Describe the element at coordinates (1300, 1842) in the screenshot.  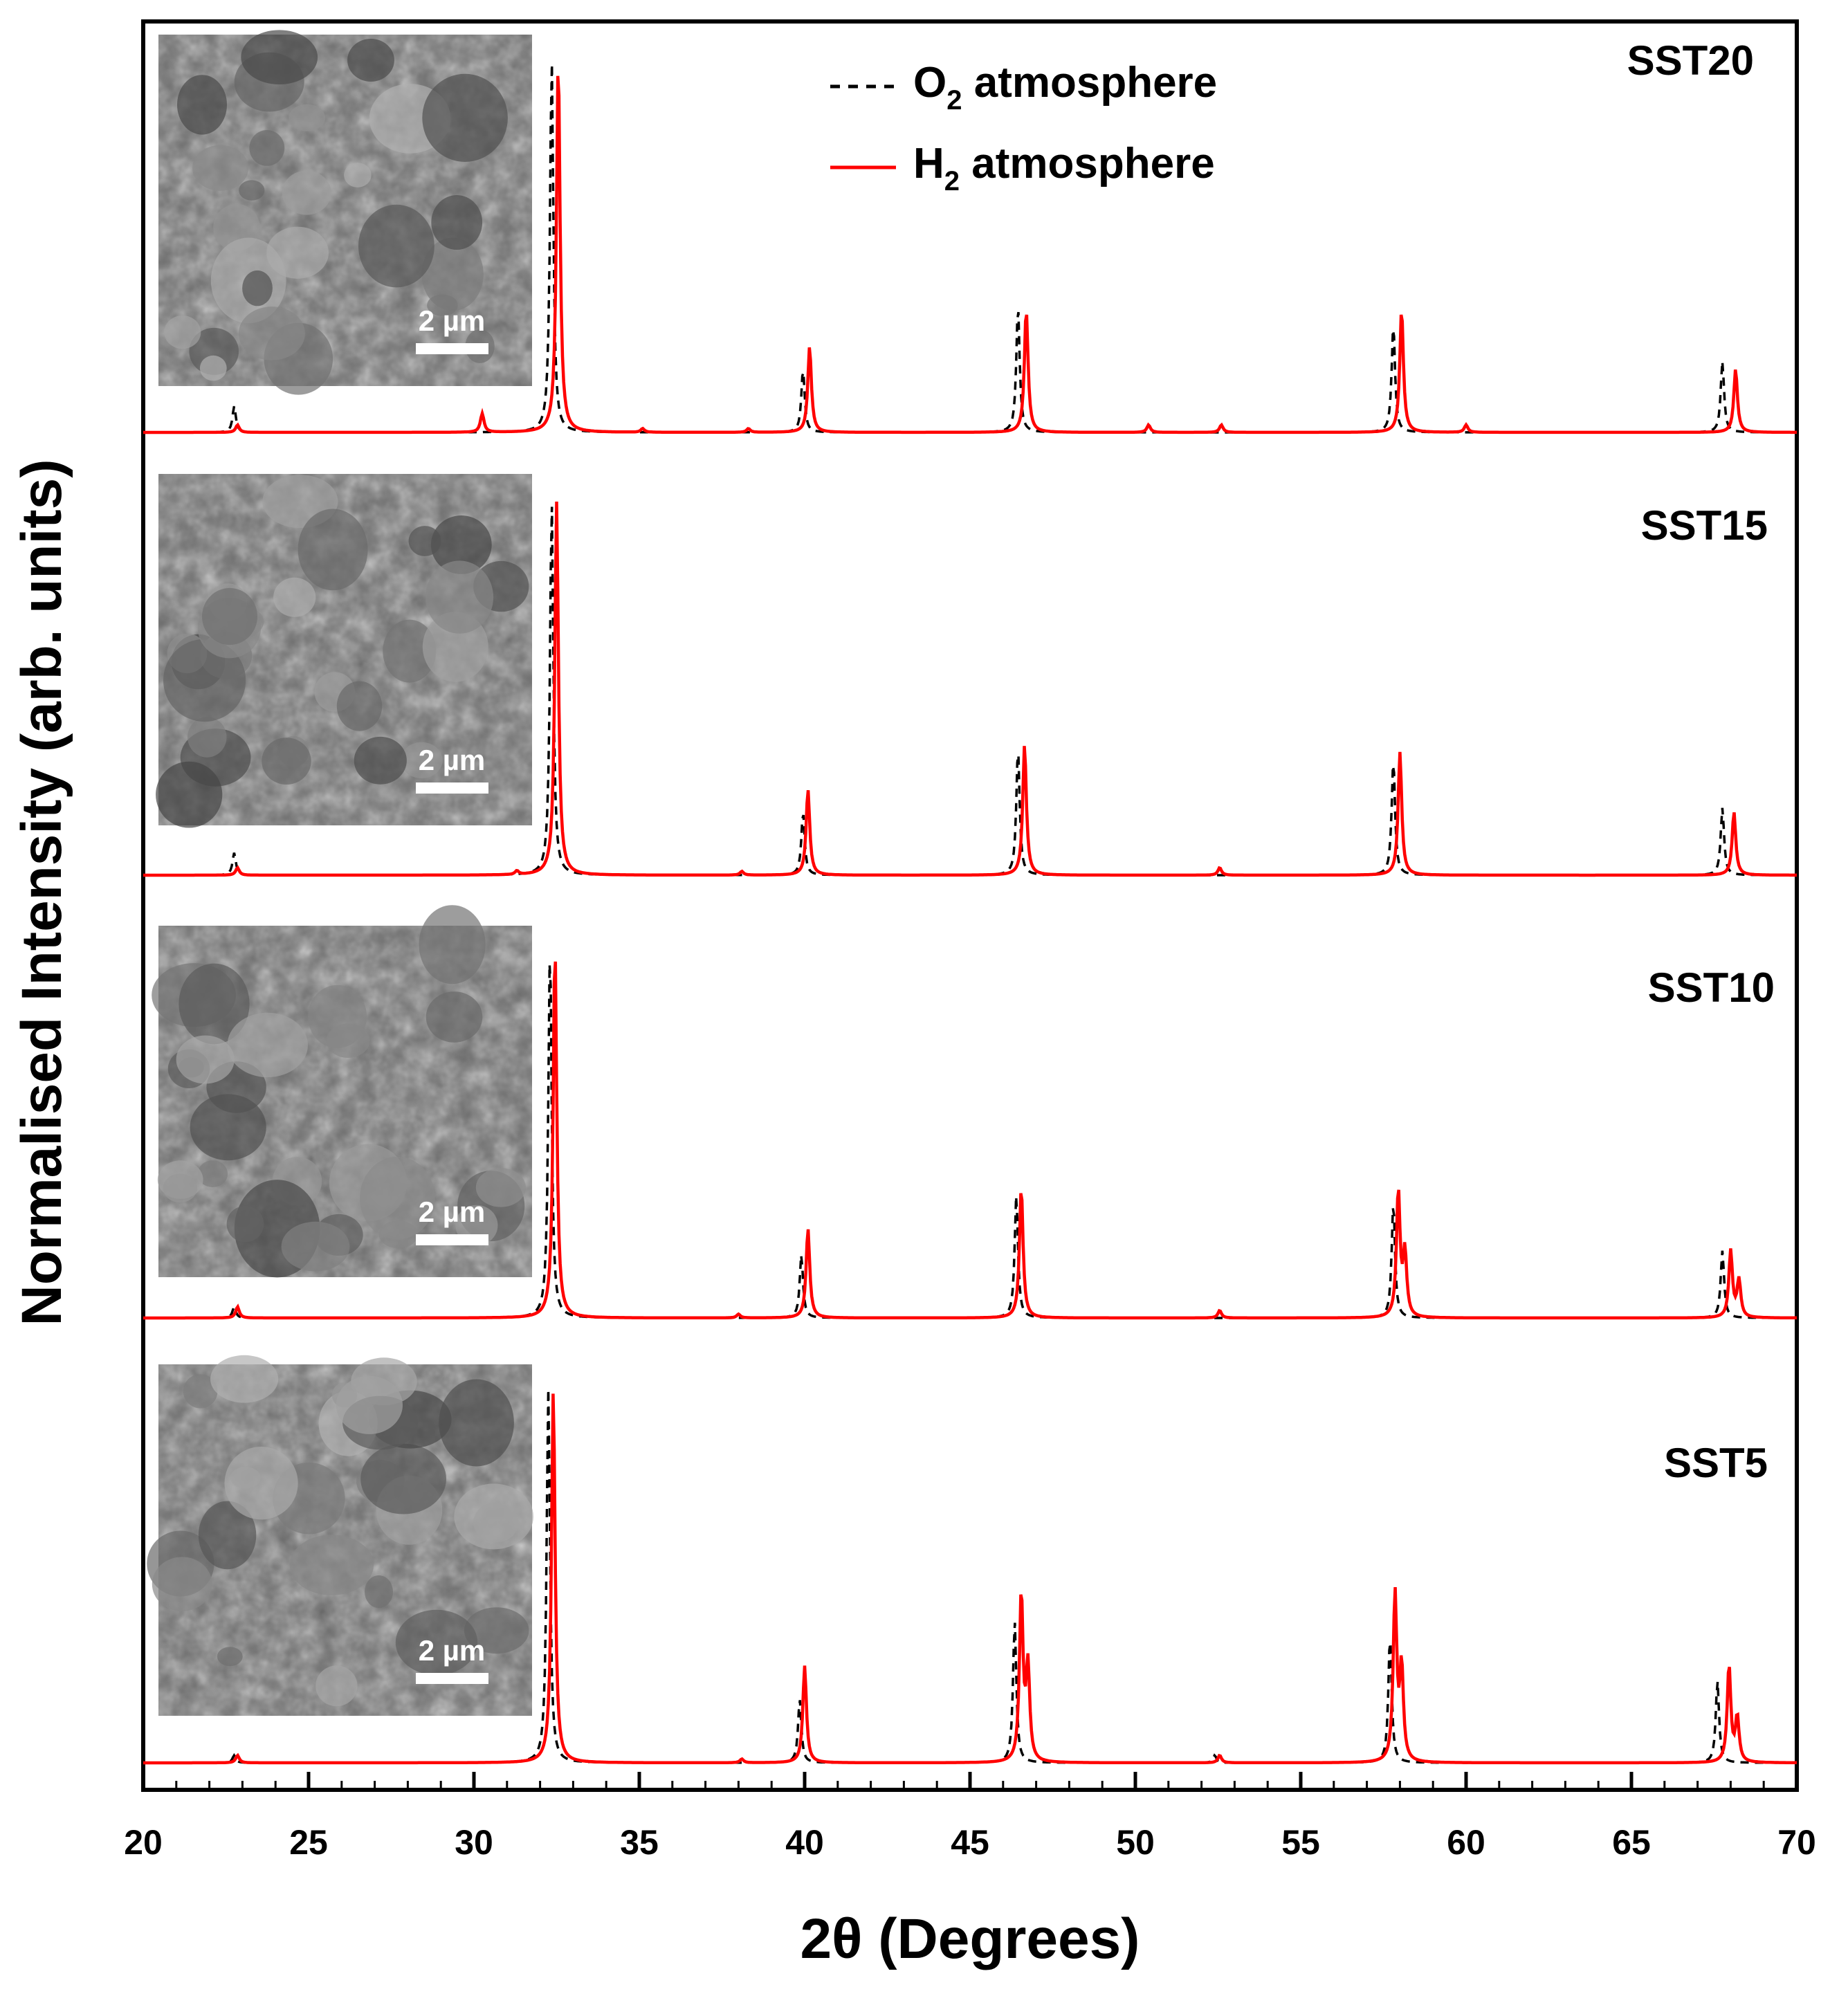
I see `x-tick-label: 55` at that location.